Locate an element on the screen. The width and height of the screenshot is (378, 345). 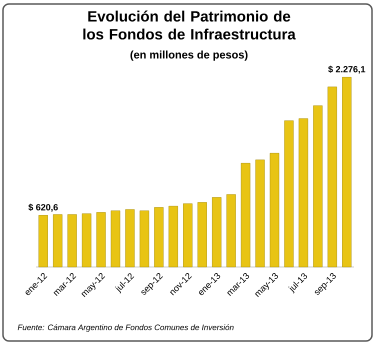
chart-title: Evolución del Patrimonio de los Fondos de Infraestructura is located at coordinates (189, 25).